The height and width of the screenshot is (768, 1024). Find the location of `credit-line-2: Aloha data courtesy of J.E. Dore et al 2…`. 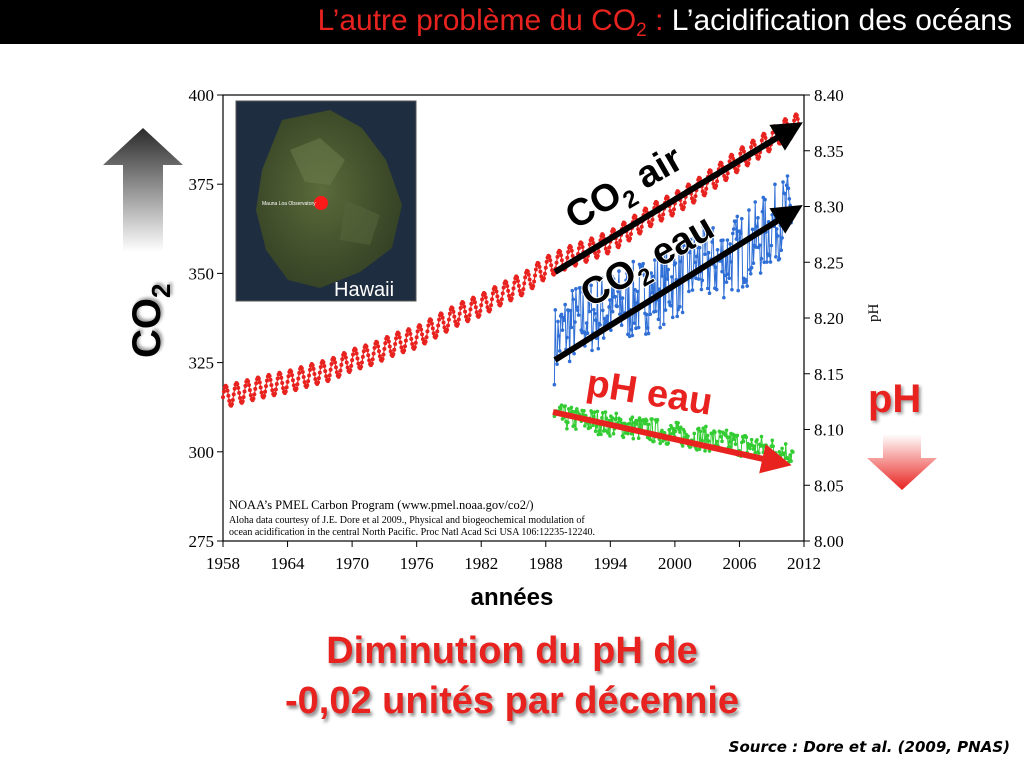

credit-line-2: Aloha data courtesy of J.E. Dore et al 2… is located at coordinates (407, 520).